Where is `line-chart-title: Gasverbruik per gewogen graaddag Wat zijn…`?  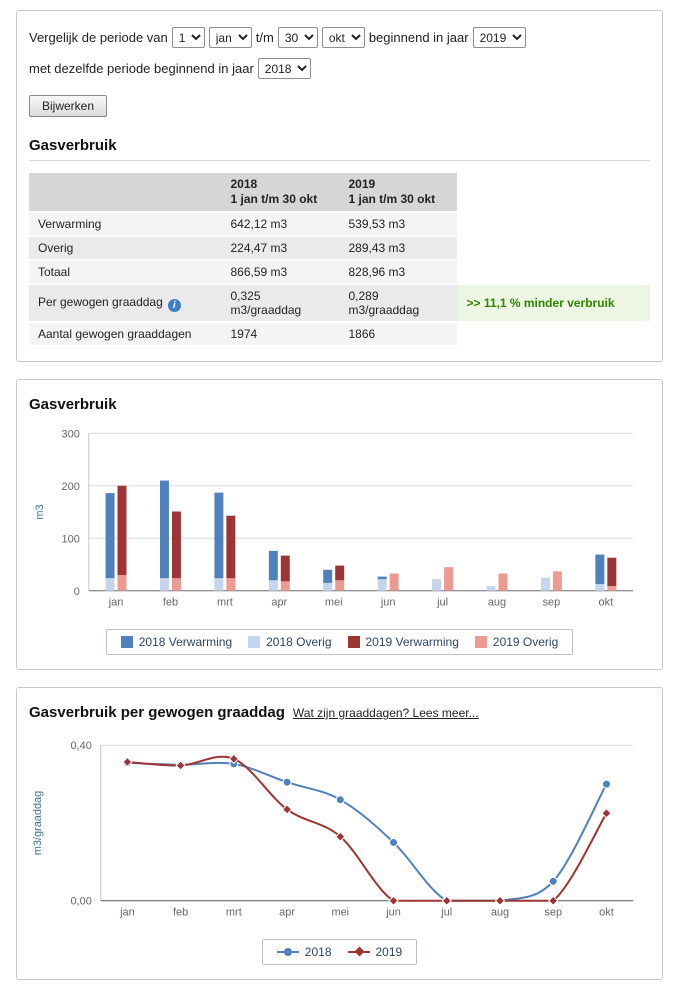 line-chart-title: Gasverbruik per gewogen graaddag Wat zijn… is located at coordinates (254, 712).